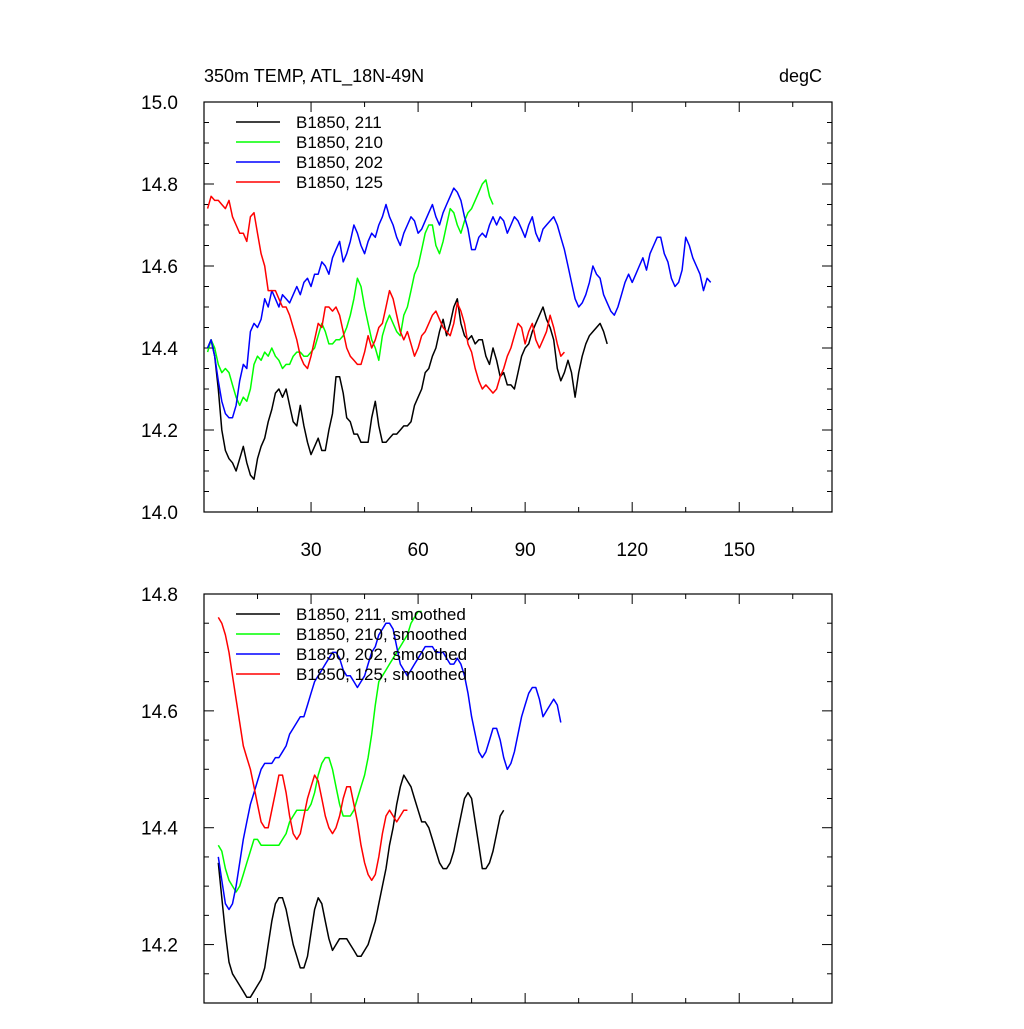 The width and height of the screenshot is (1024, 1029). What do you see at coordinates (159, 103) in the screenshot?
I see `top-y-tick-label: 15.0` at bounding box center [159, 103].